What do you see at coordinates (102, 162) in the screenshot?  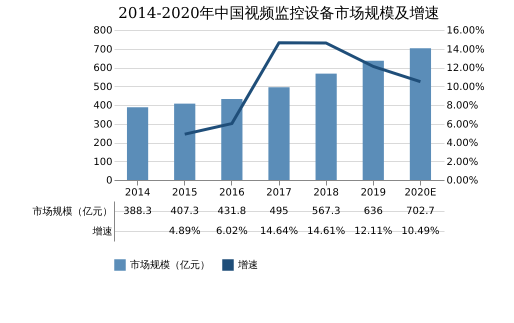 I see `y-tick-label: 100` at bounding box center [102, 162].